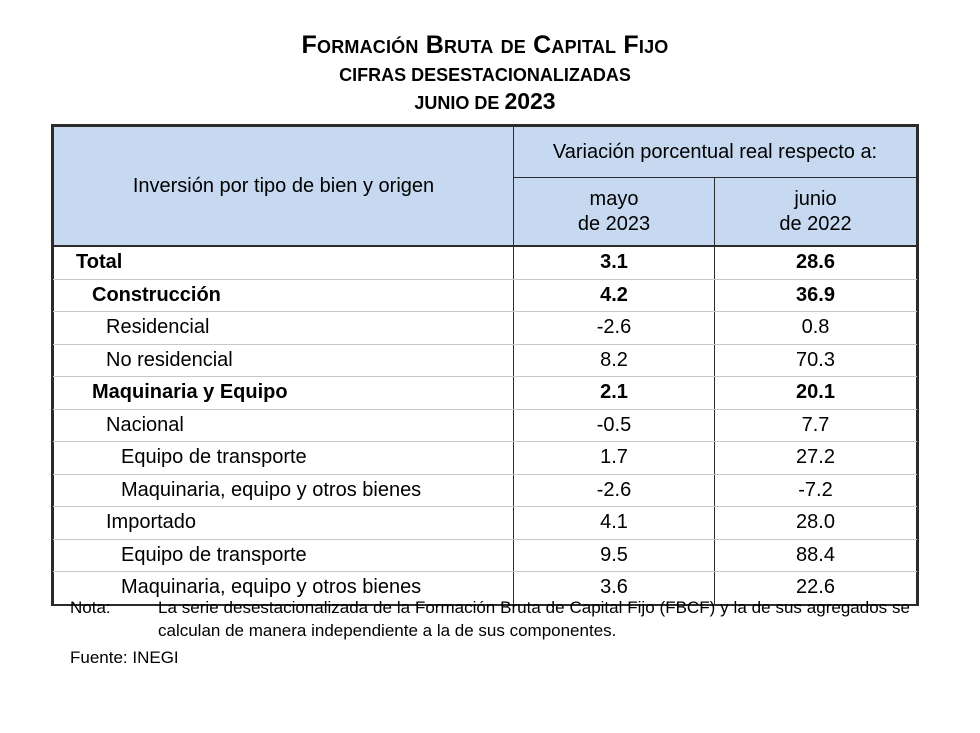 This screenshot has width=980, height=733. What do you see at coordinates (614, 295) in the screenshot?
I see `value-may-2023: 4.2` at bounding box center [614, 295].